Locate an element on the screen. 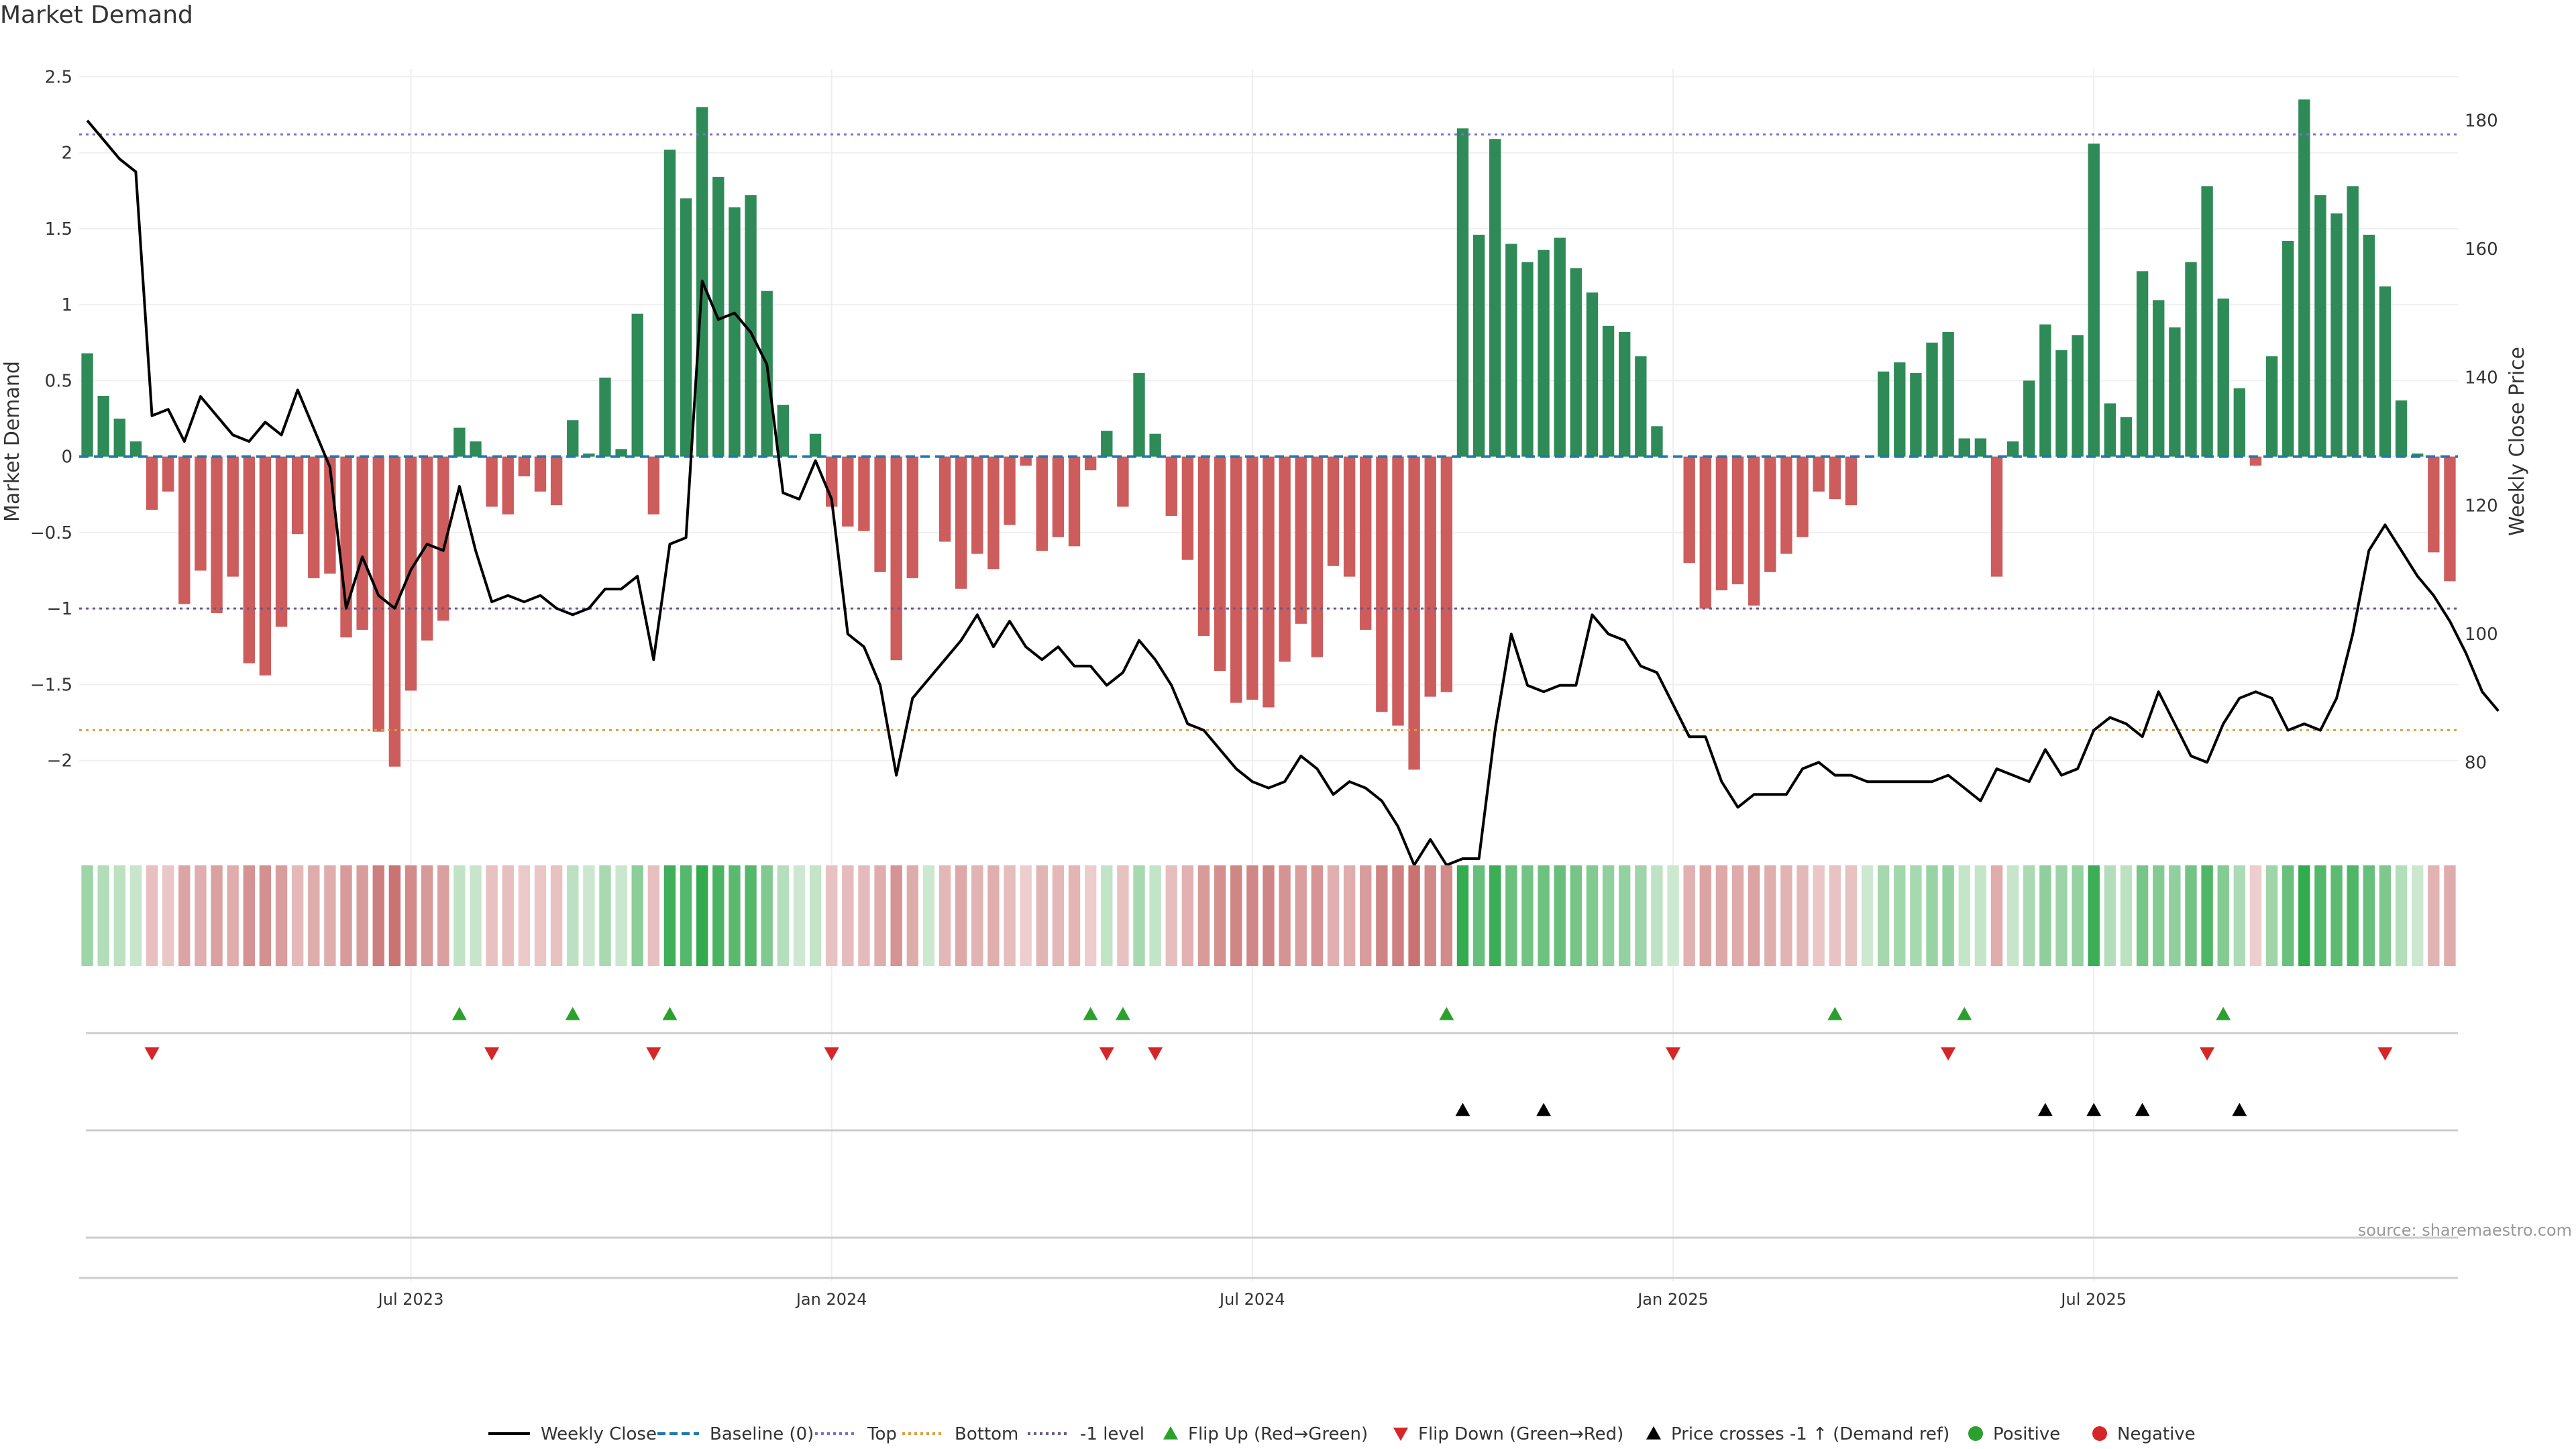 This screenshot has width=2576, height=1449. y-tick-label: 0.5 is located at coordinates (58, 381).